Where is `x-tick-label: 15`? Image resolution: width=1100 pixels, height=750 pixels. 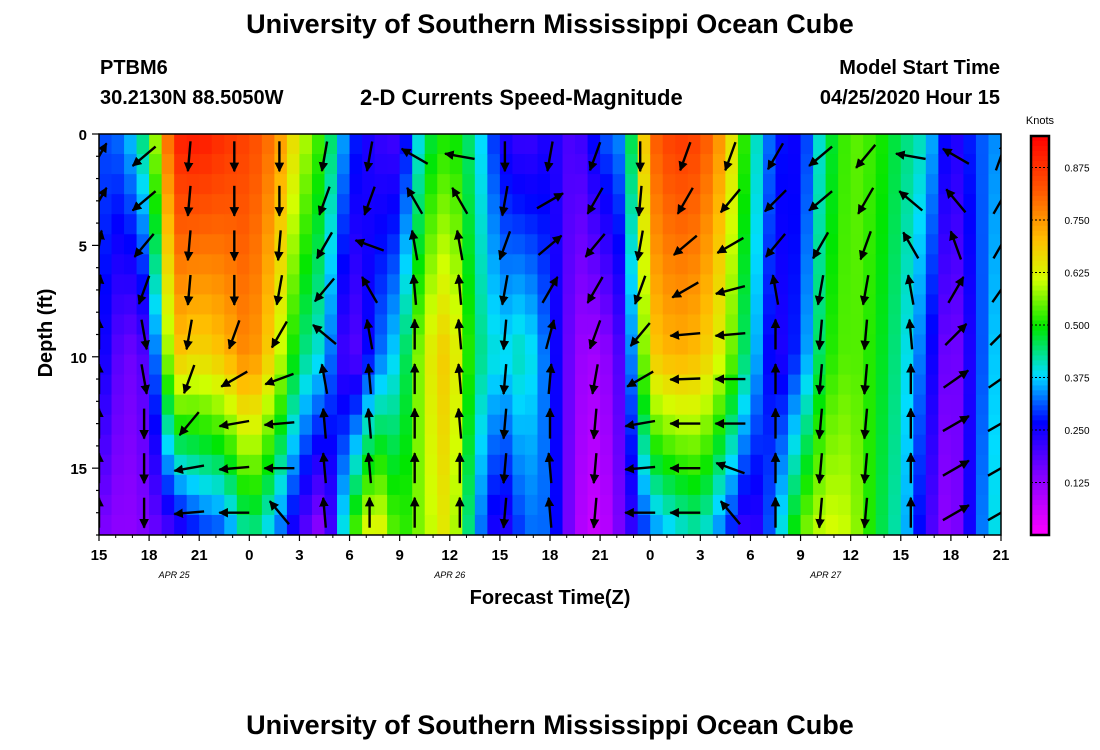 x-tick-label: 15 is located at coordinates (900, 555).